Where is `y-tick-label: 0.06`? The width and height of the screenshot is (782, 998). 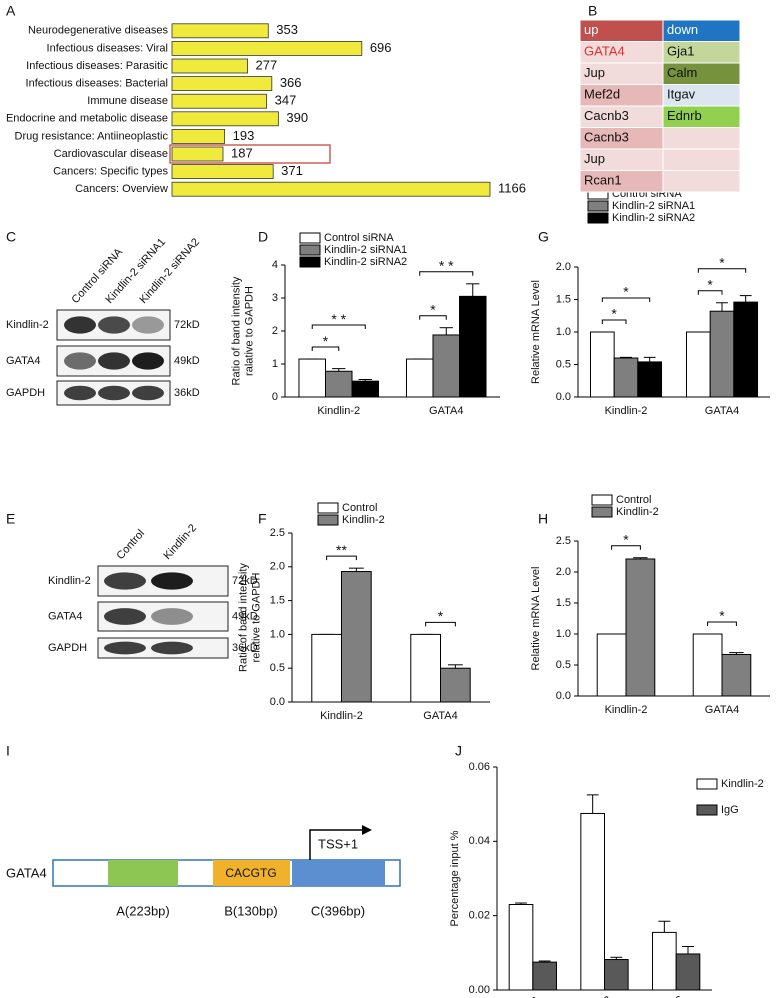 y-tick-label: 0.06 is located at coordinates (479, 767).